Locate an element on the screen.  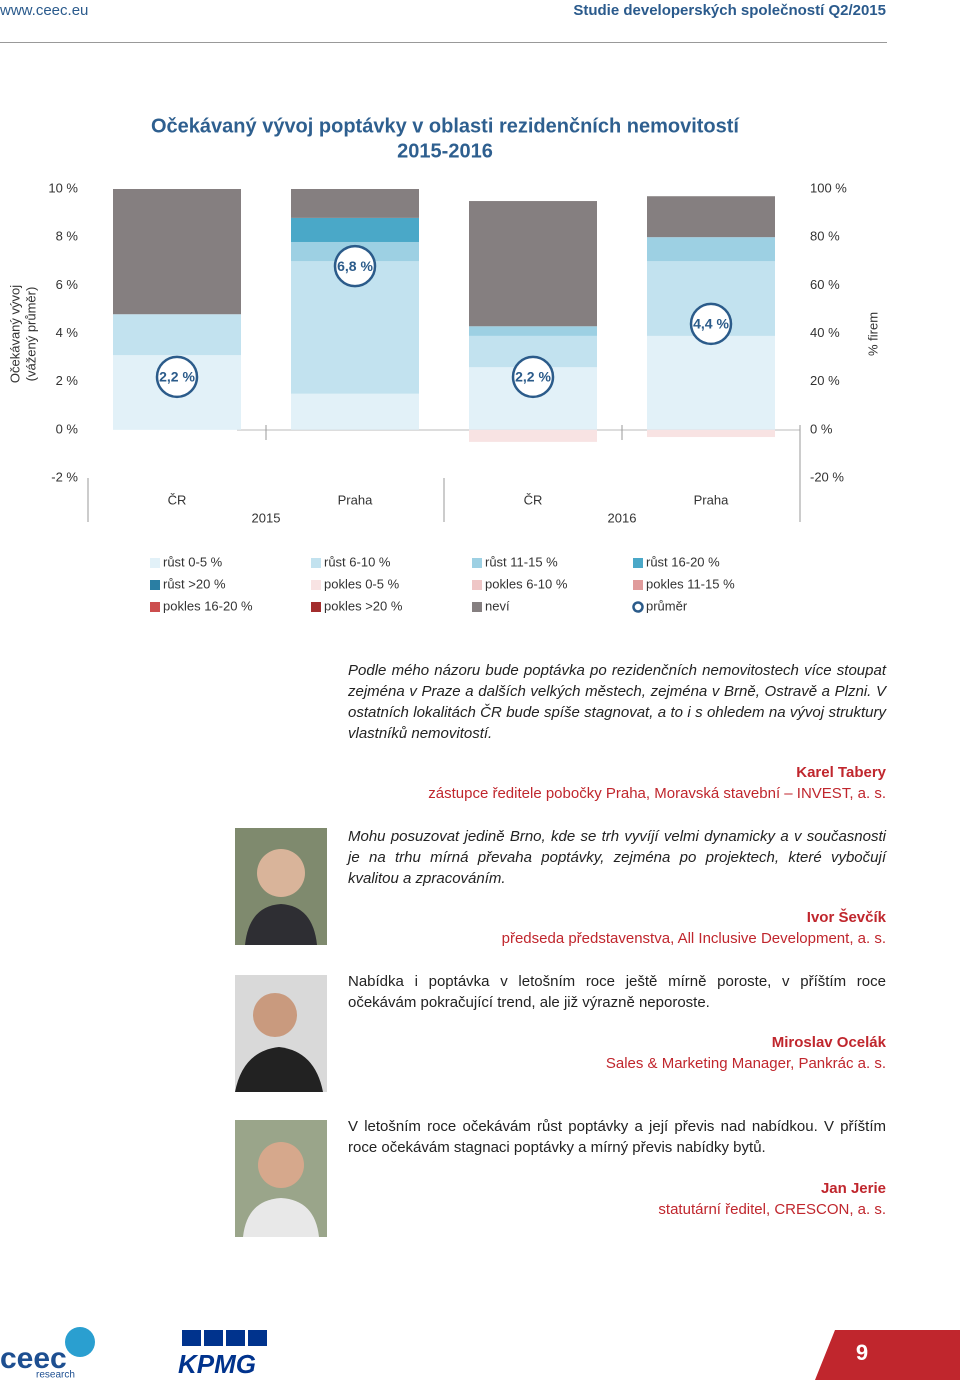
group-label: 2016 is located at coordinates (622, 517).